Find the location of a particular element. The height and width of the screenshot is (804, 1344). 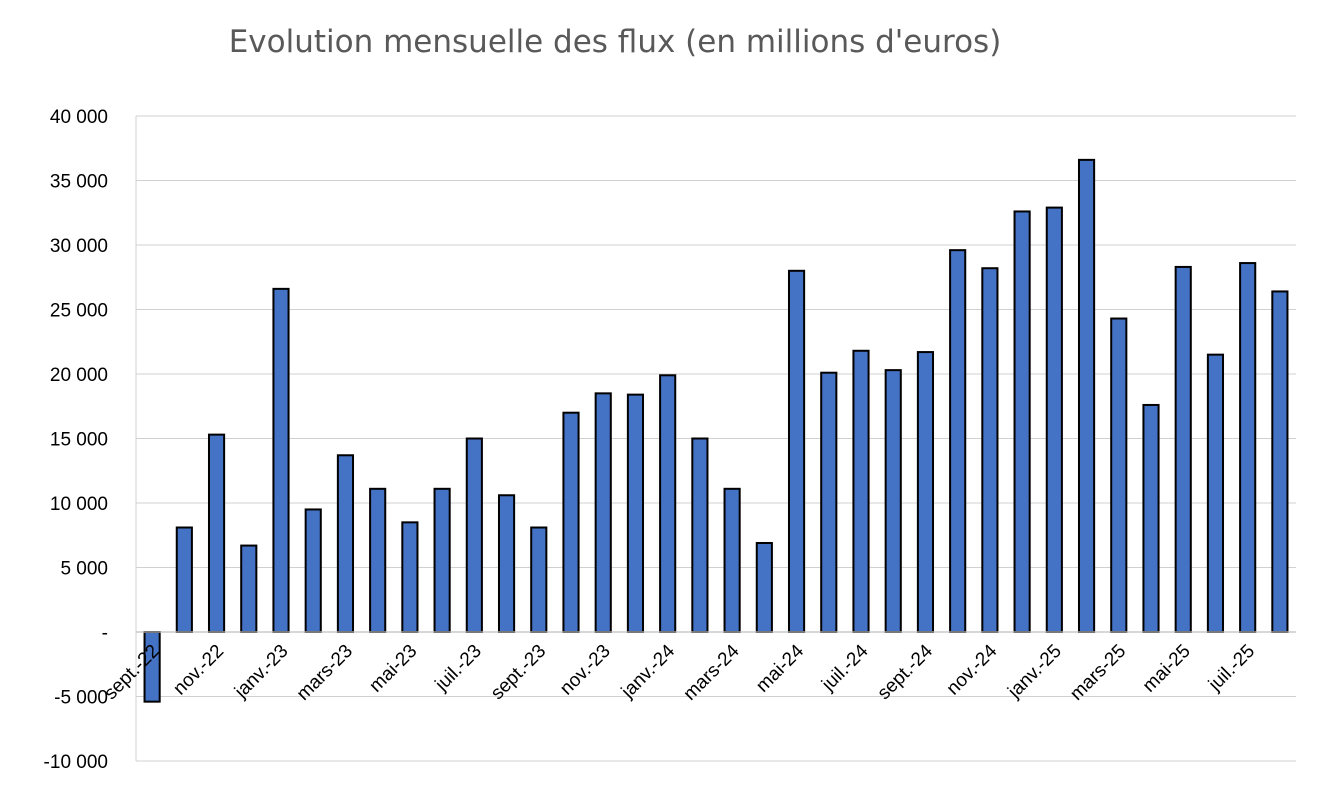

x-tick-label: mars-25 is located at coordinates (1098, 673).